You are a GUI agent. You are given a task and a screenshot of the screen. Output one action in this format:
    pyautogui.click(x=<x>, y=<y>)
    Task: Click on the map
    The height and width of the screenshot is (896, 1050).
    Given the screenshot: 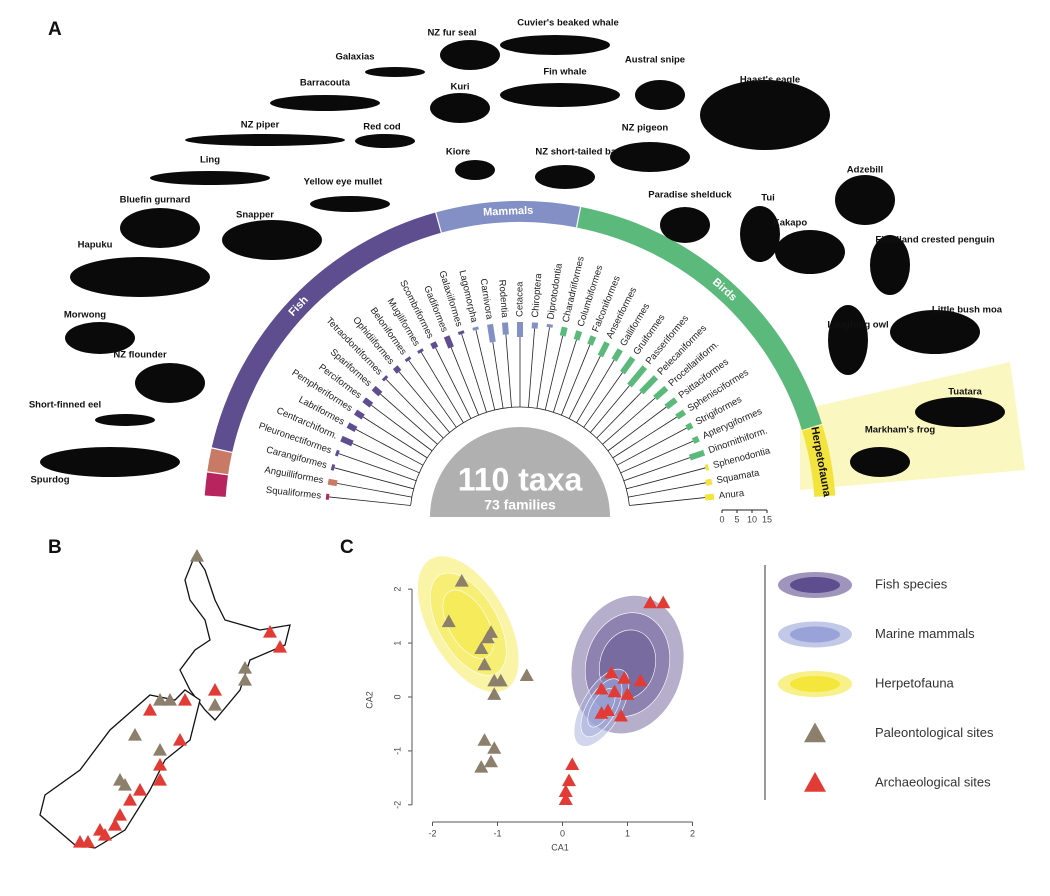 What is the action you would take?
    pyautogui.click(x=165, y=701)
    